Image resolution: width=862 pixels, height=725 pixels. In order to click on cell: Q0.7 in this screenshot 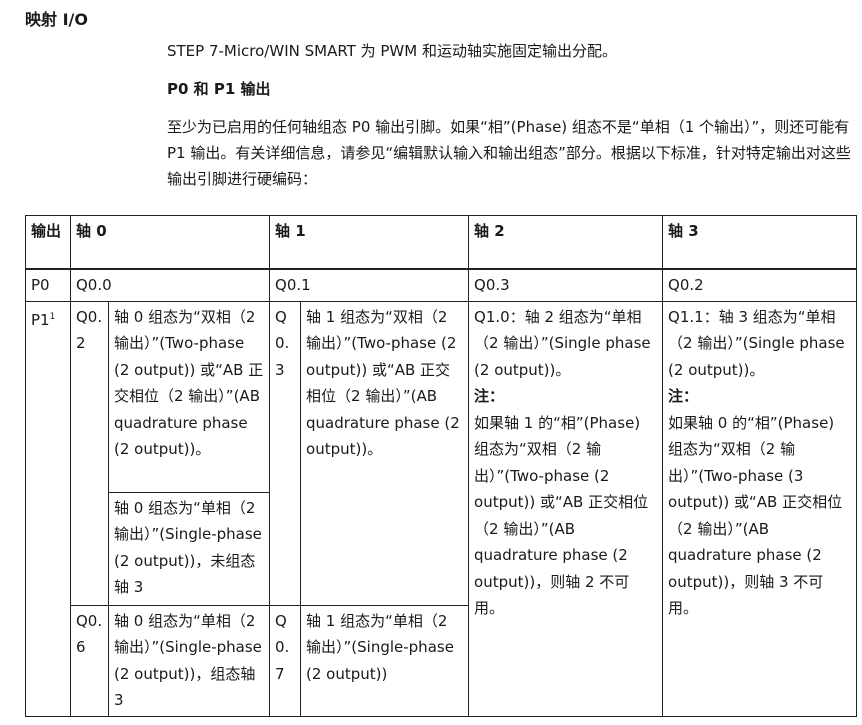, I will do `click(285, 660)`.